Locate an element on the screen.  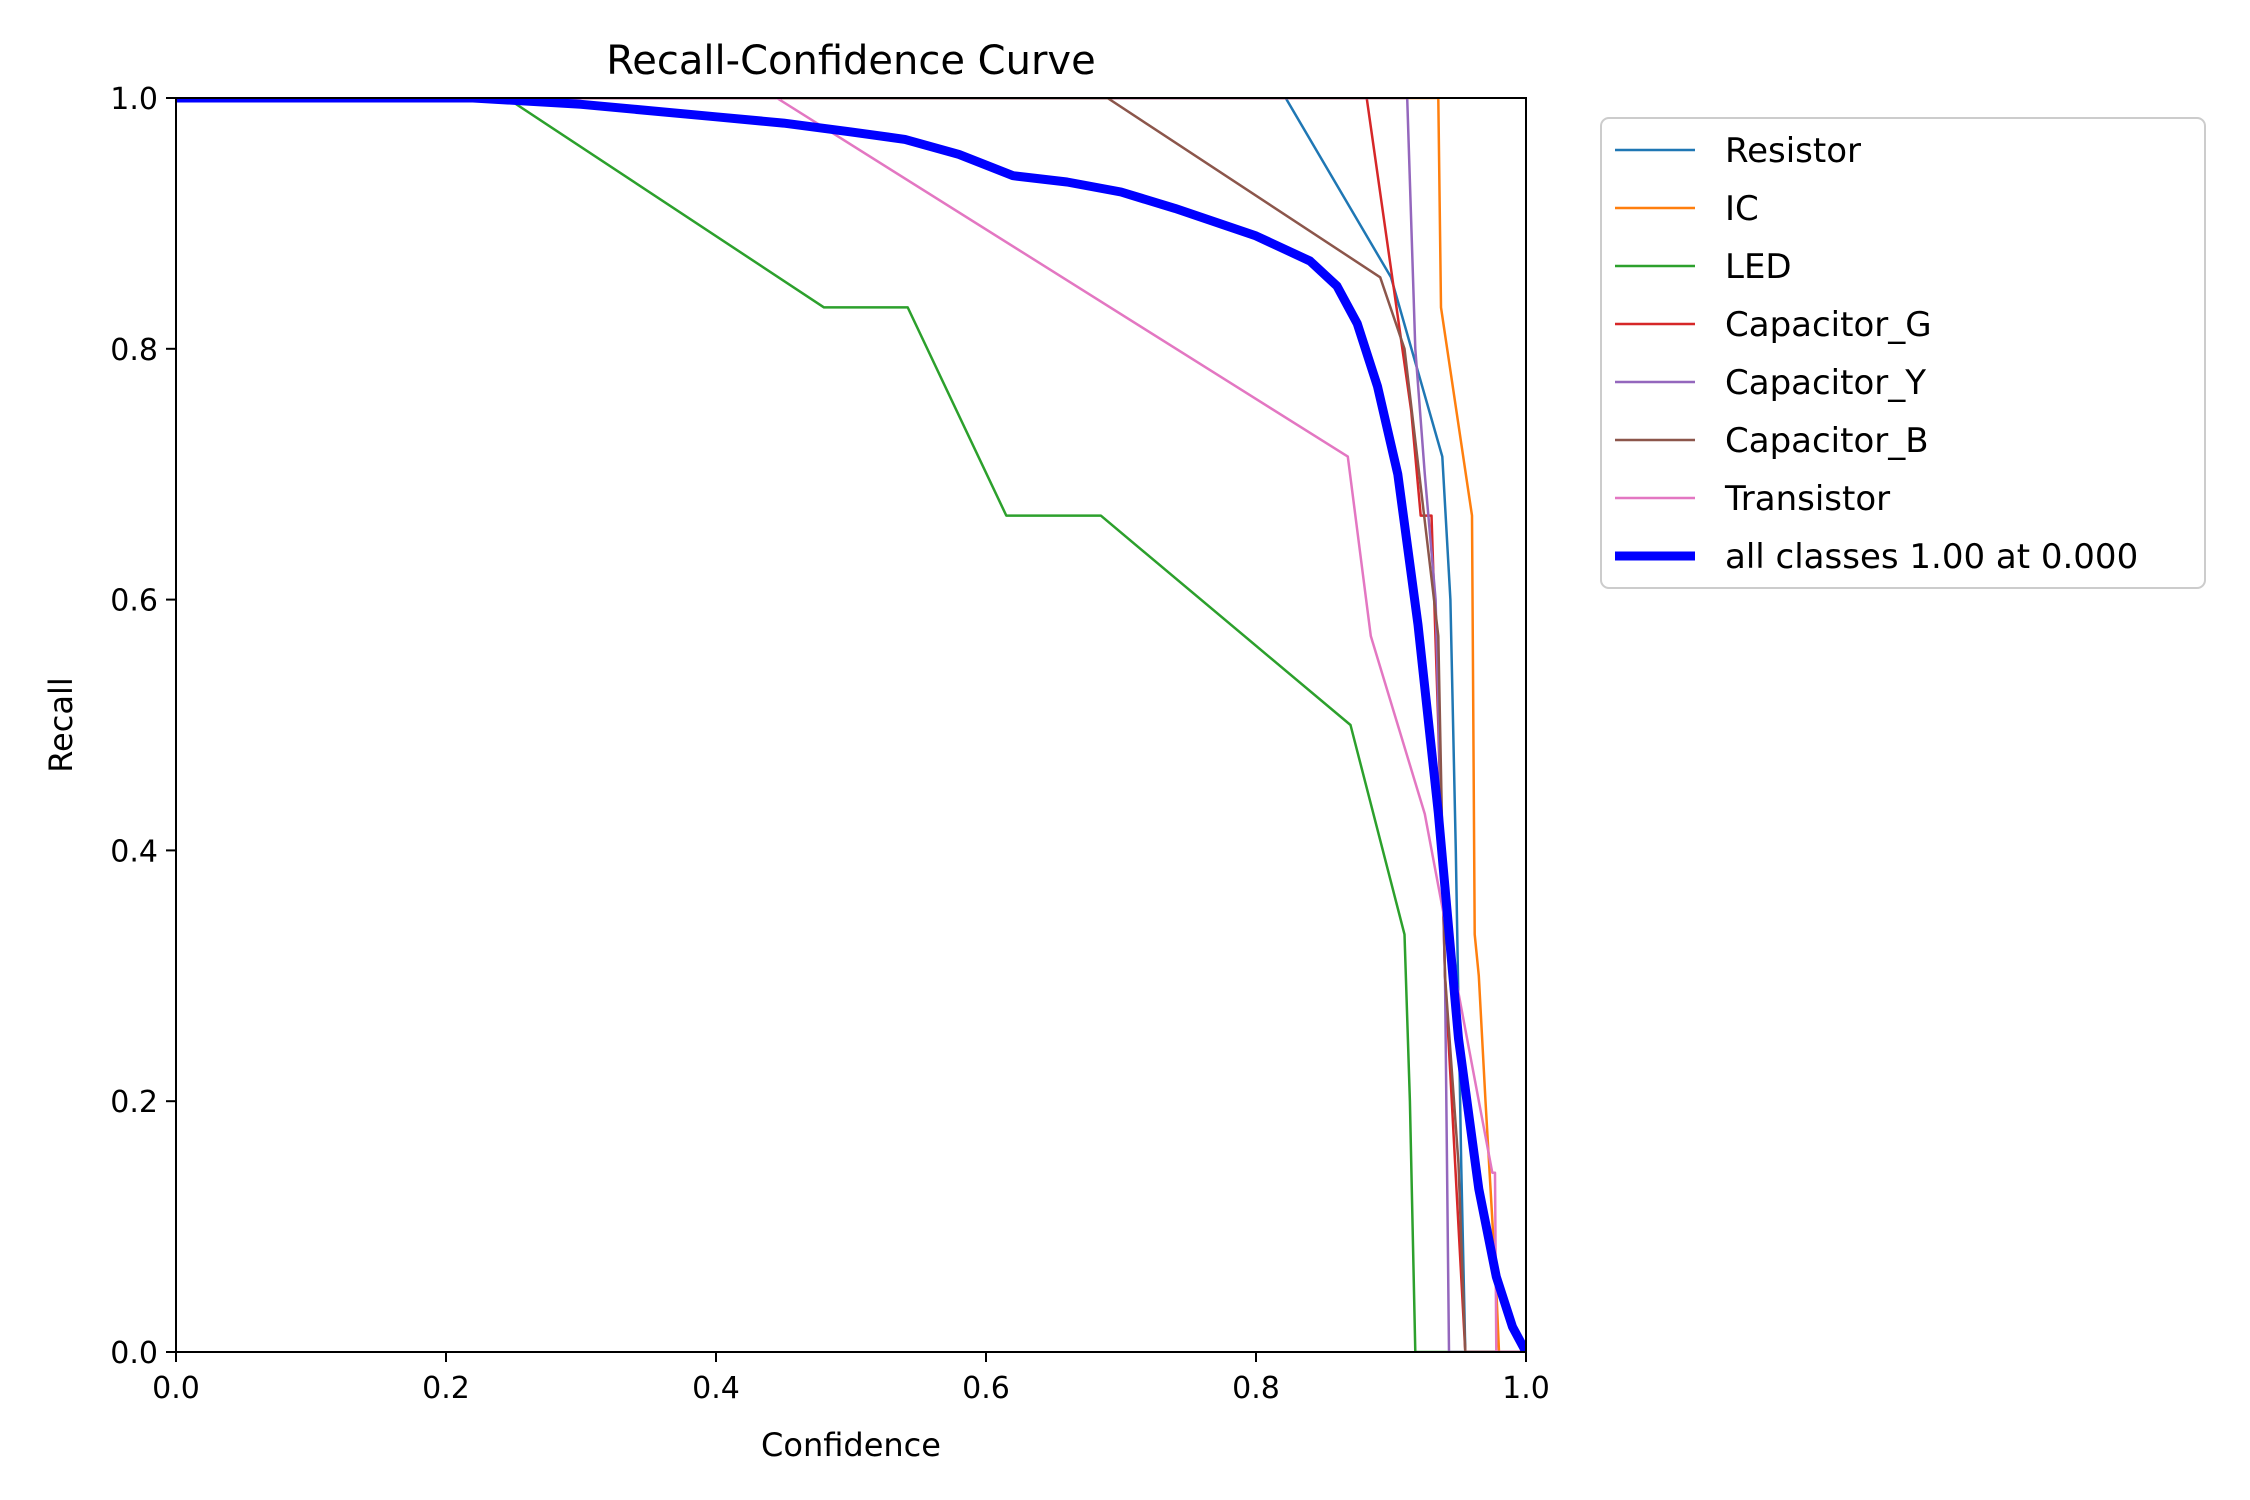
y-axis-ticks: 0.0 0.2 0.4 0.6 0.8 1.0 is located at coordinates (143, 726).